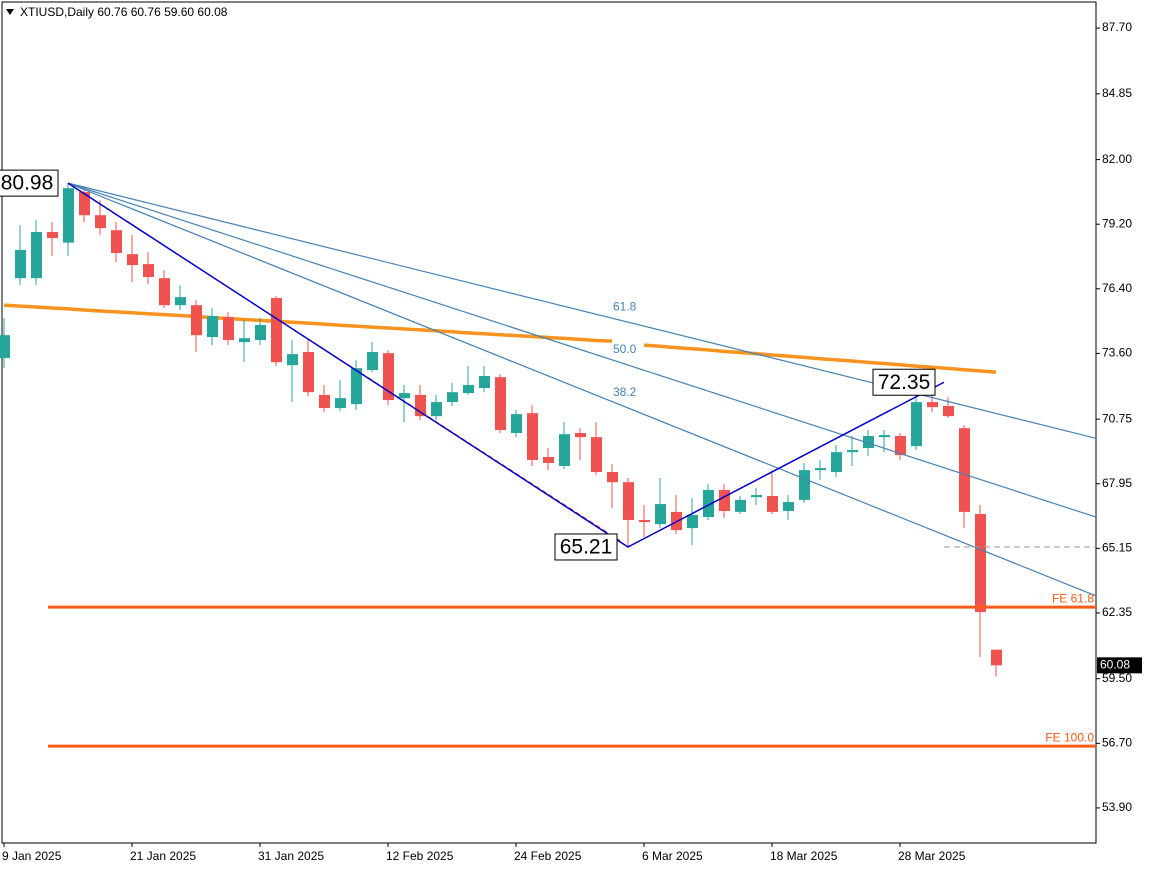 This screenshot has width=1152, height=870. I want to click on y-tick-label: 67.95, so click(1117, 483).